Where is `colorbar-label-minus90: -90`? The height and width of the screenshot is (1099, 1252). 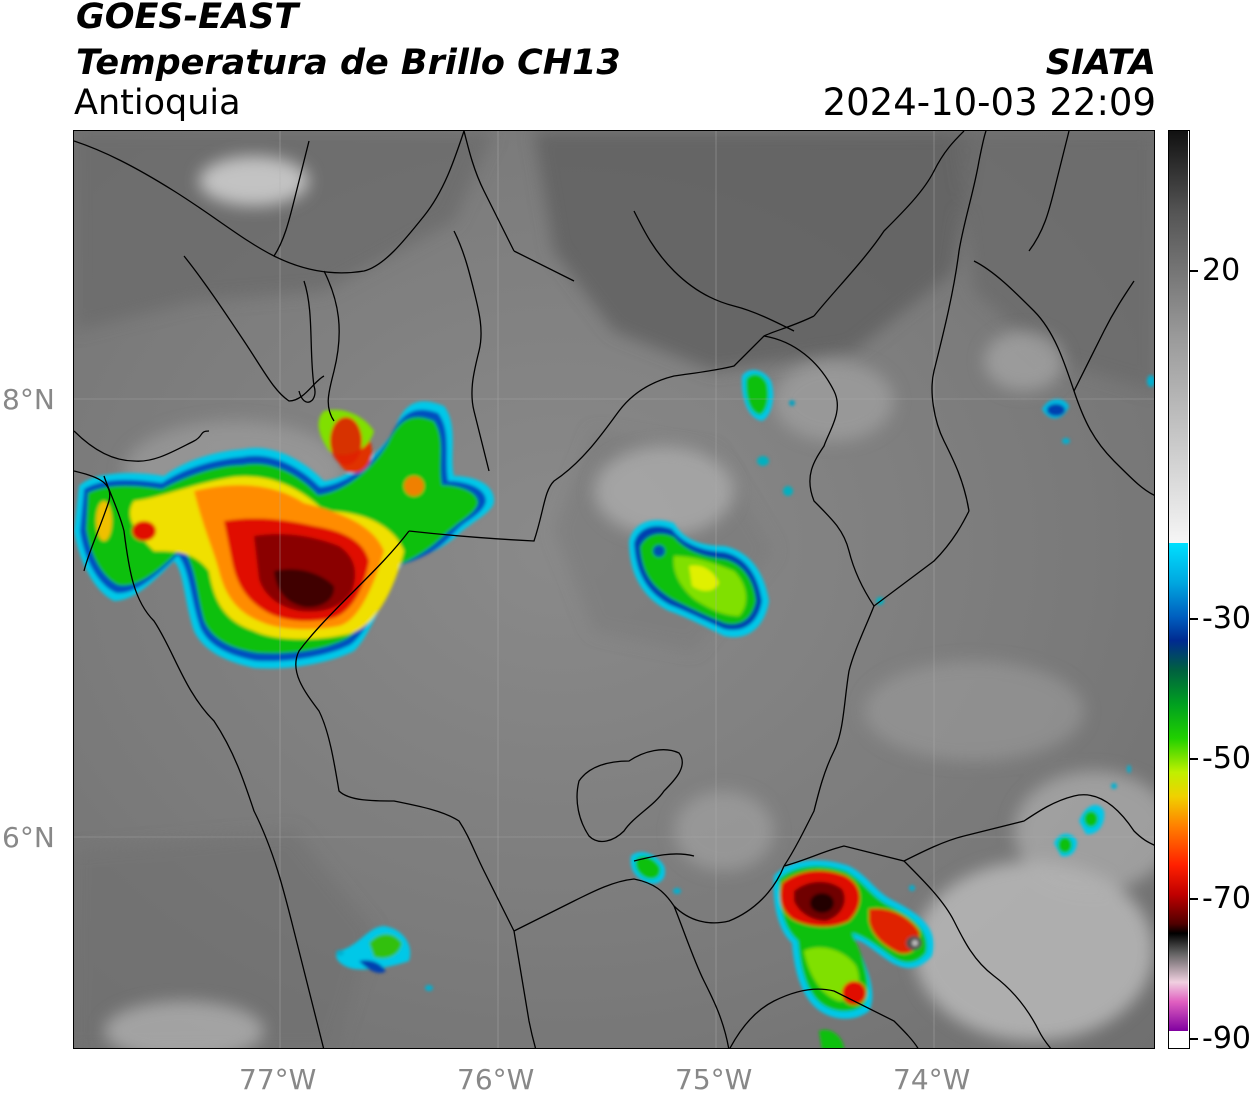
colorbar-label-minus90: -90 is located at coordinates (1226, 1038).